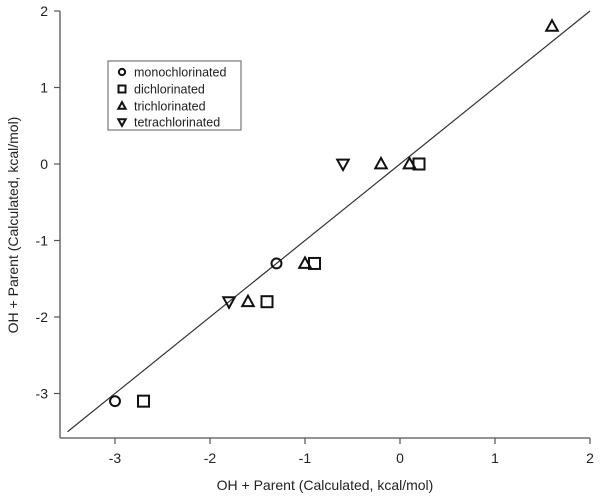 Image resolution: width=600 pixels, height=499 pixels. Describe the element at coordinates (122, 123) in the screenshot. I see `triangle-down-icon` at that location.